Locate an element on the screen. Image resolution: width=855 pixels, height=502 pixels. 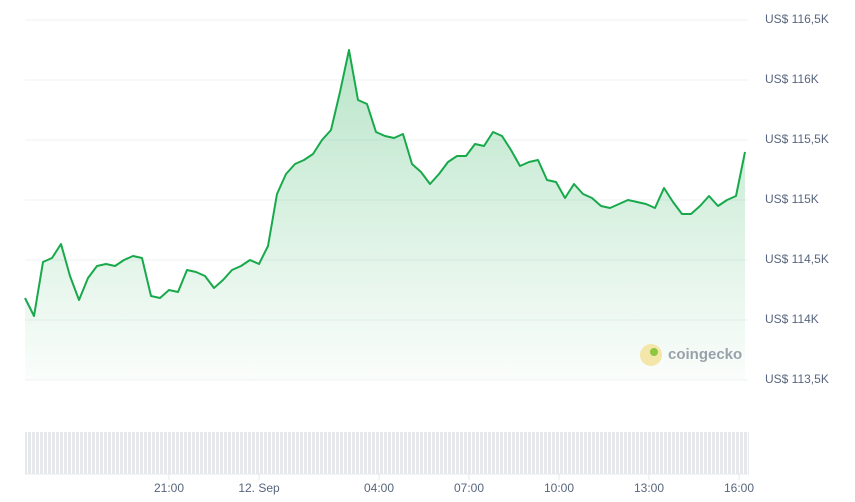
y-tick-label: US$ 115,5K is located at coordinates (797, 139).